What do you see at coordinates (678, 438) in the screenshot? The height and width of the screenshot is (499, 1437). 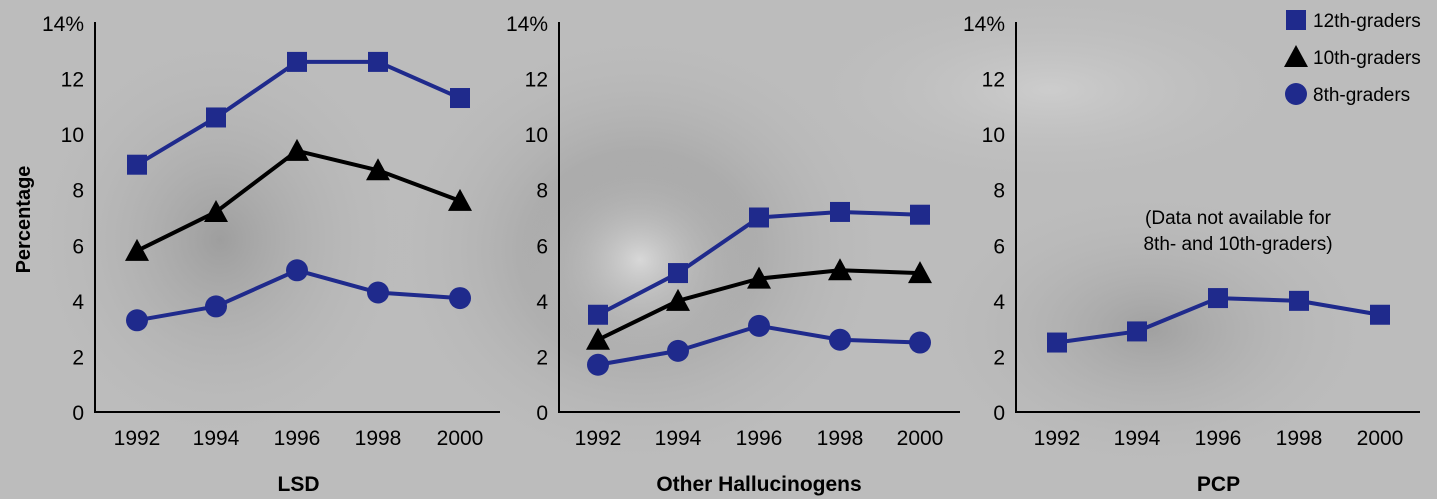 I see `panel-2-x-tick-label: 1994` at bounding box center [678, 438].